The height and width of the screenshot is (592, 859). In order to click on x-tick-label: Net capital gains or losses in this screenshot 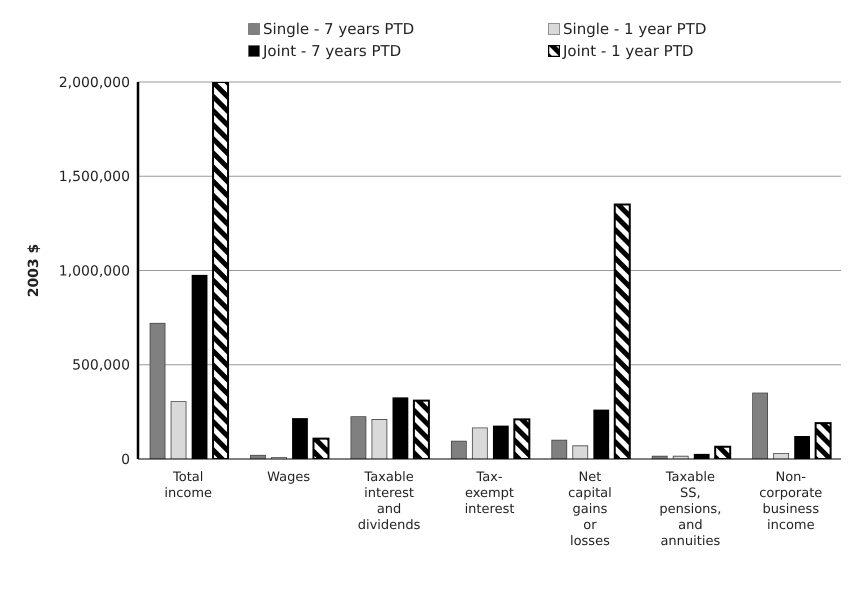, I will do `click(590, 509)`.